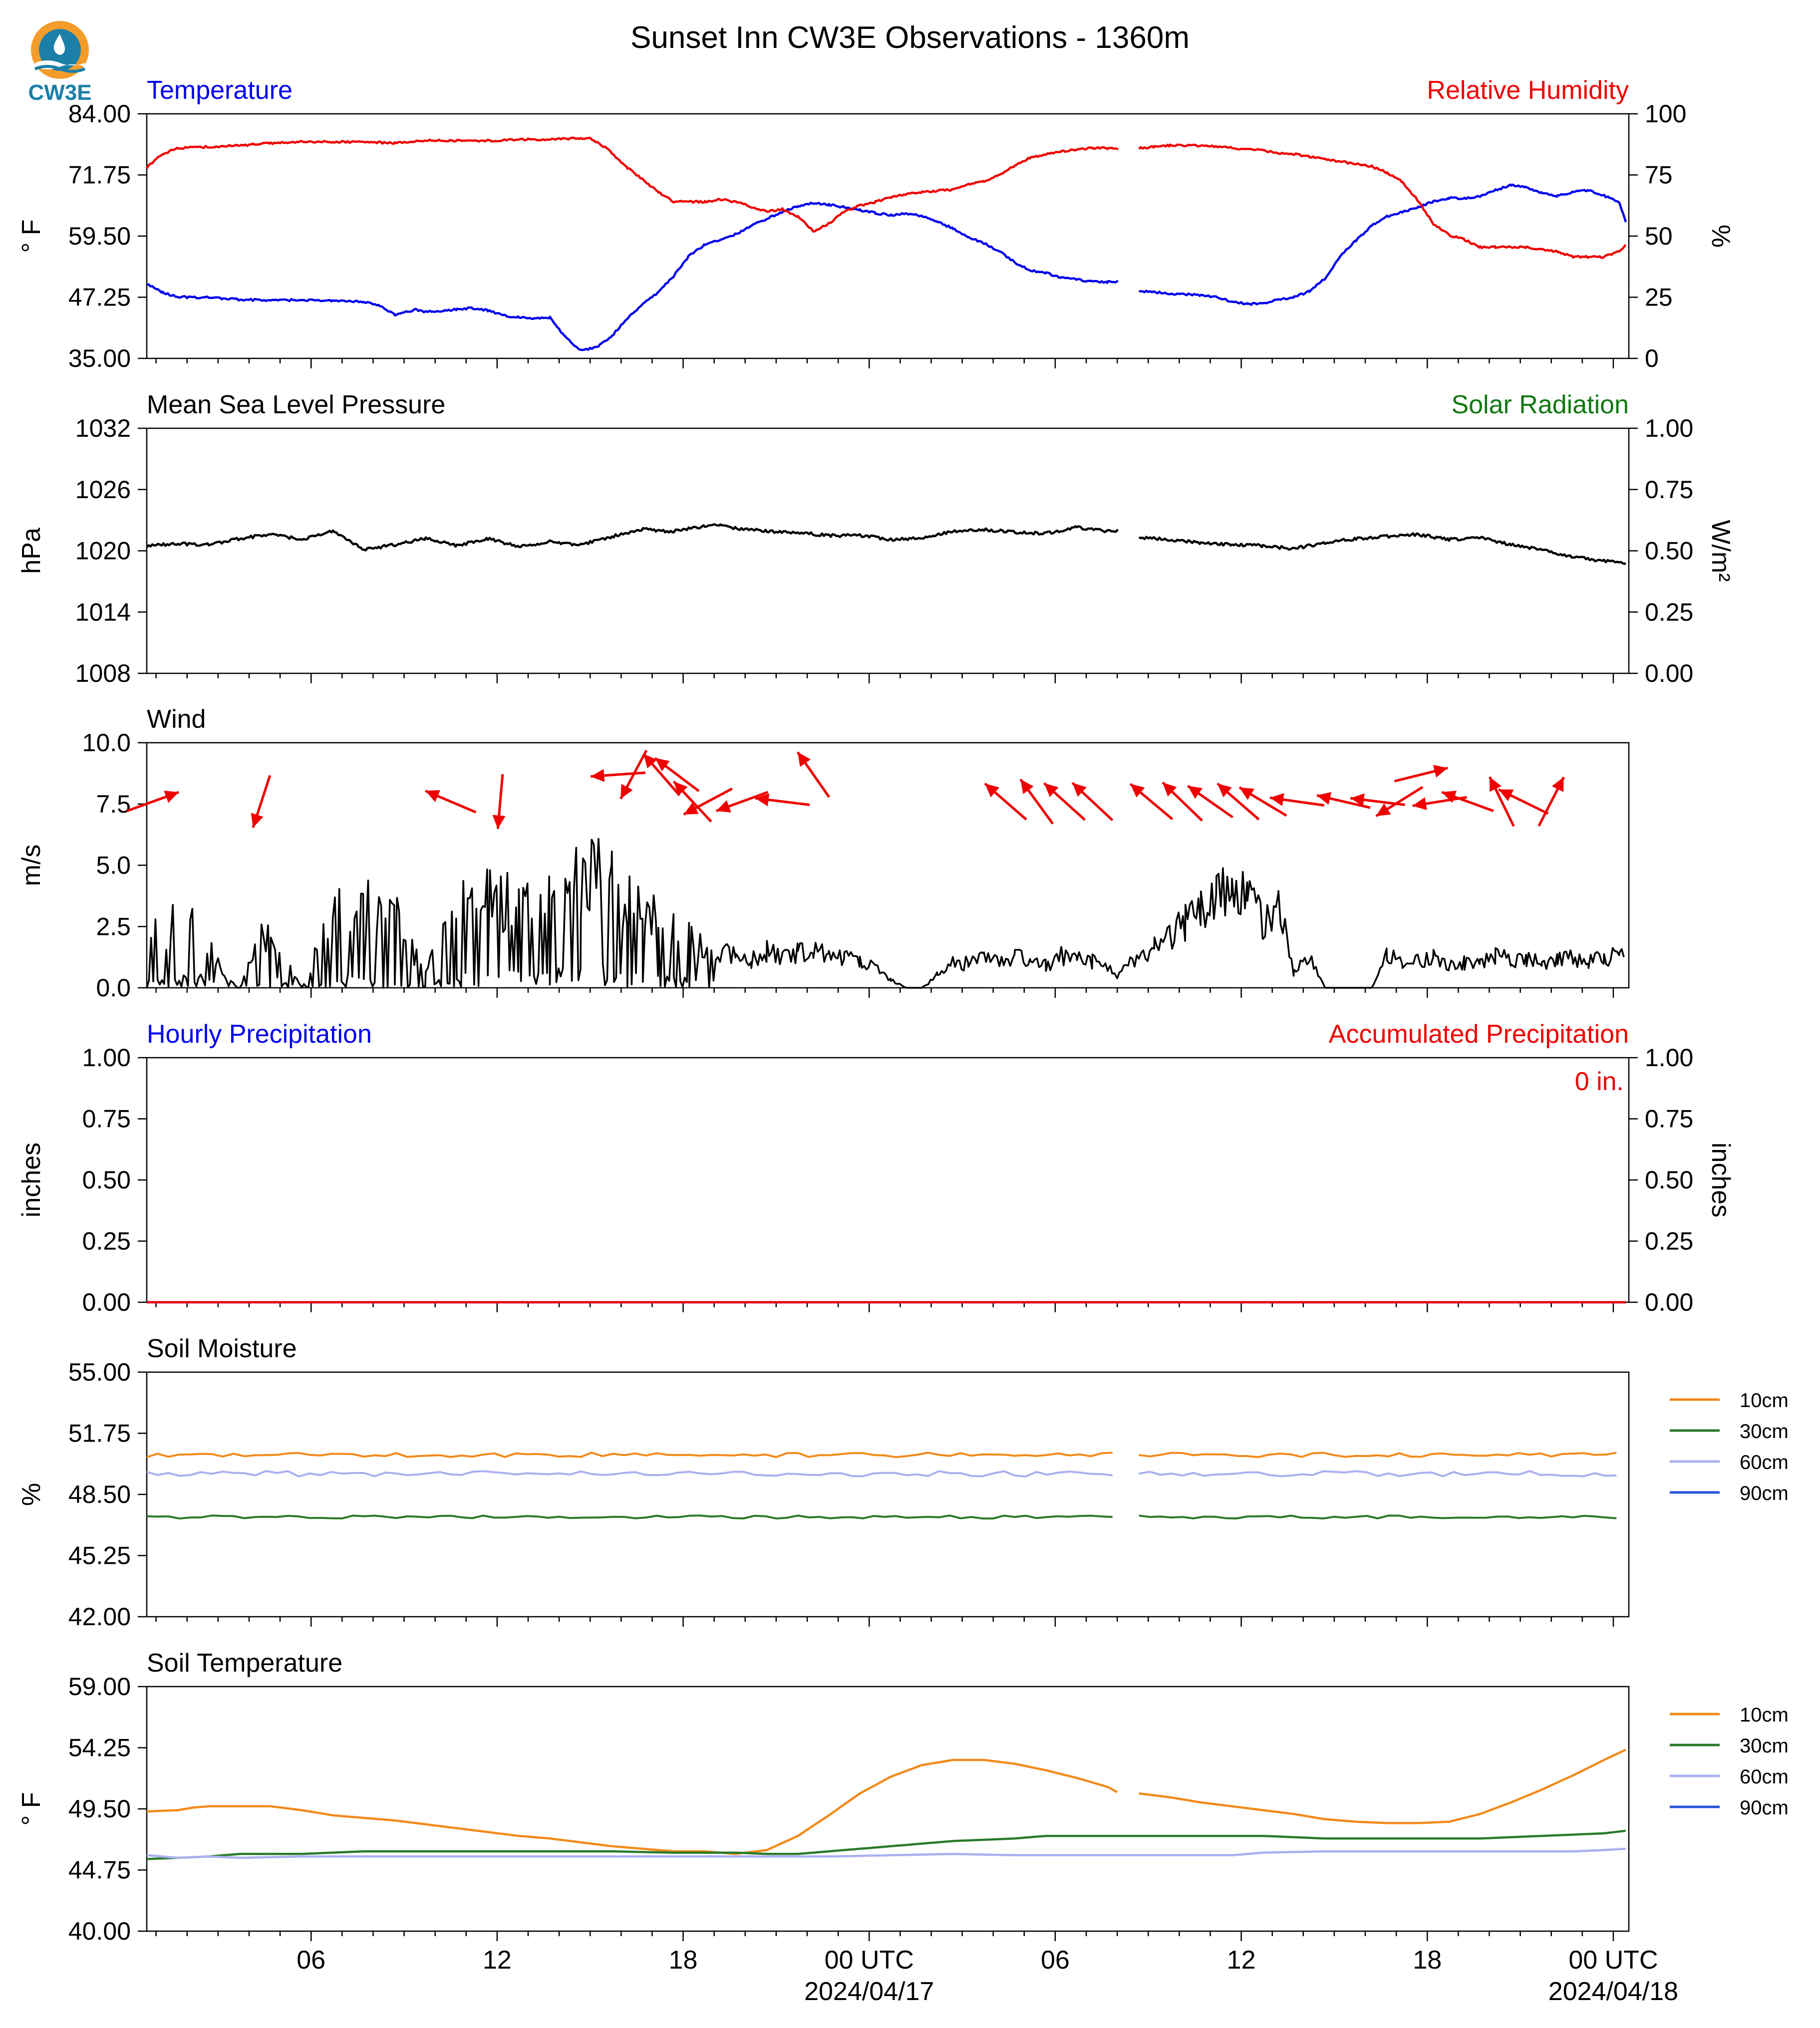  What do you see at coordinates (632, 537) in the screenshot?
I see `series-line-meansealevelpressure` at bounding box center [632, 537].